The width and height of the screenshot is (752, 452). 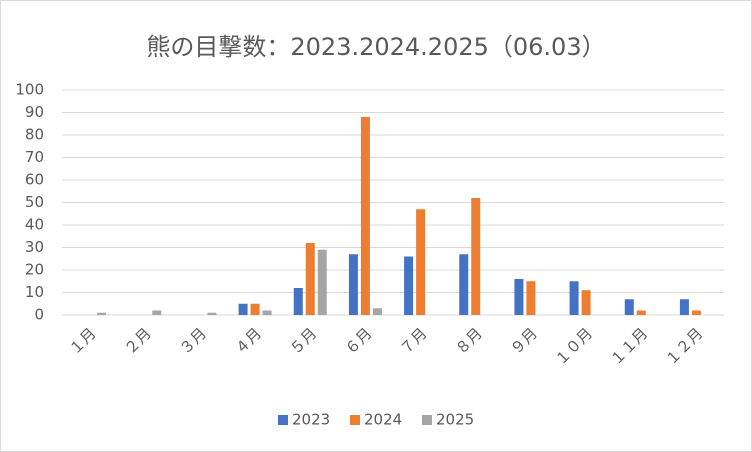 What do you see at coordinates (383, 420) in the screenshot?
I see `legend-label: 2024` at bounding box center [383, 420].